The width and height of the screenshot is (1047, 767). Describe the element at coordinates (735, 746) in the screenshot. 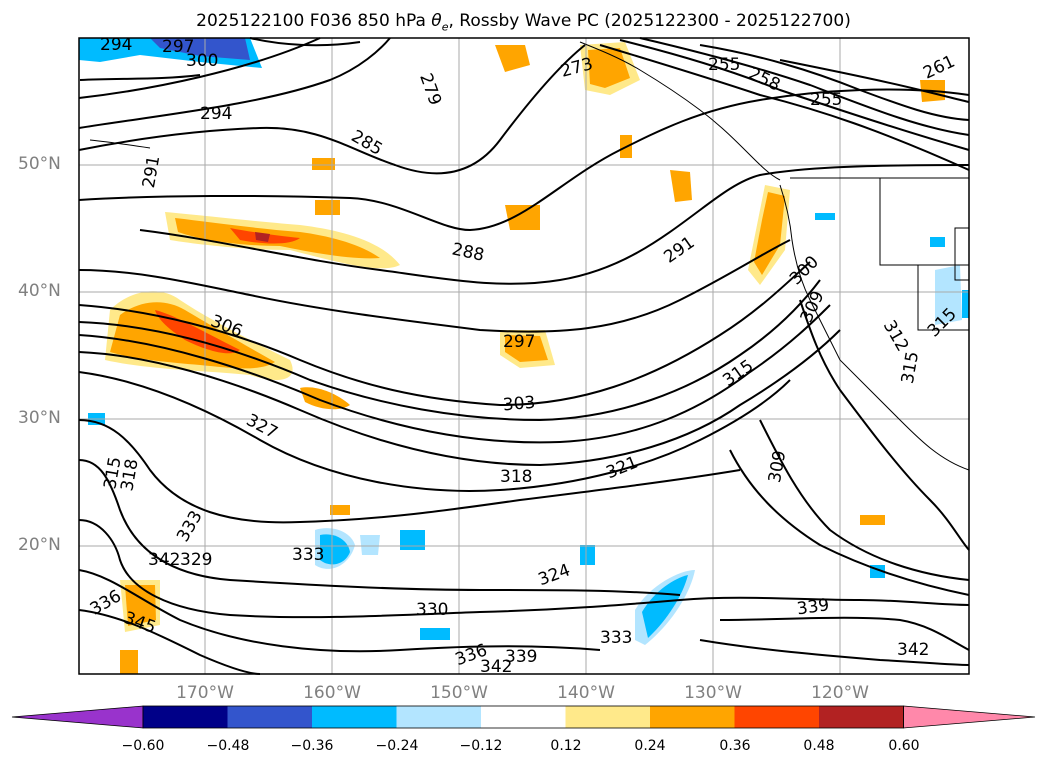

I see `colorbar-tick: 0.36` at that location.